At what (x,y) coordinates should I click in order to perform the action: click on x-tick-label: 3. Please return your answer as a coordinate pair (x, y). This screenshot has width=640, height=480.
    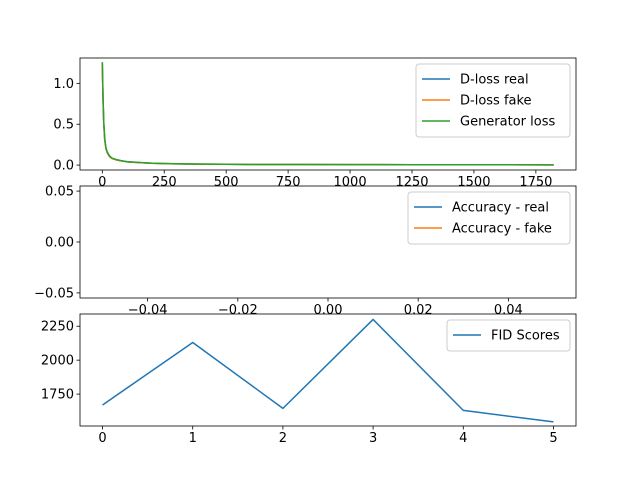
    Looking at the image, I should click on (373, 438).